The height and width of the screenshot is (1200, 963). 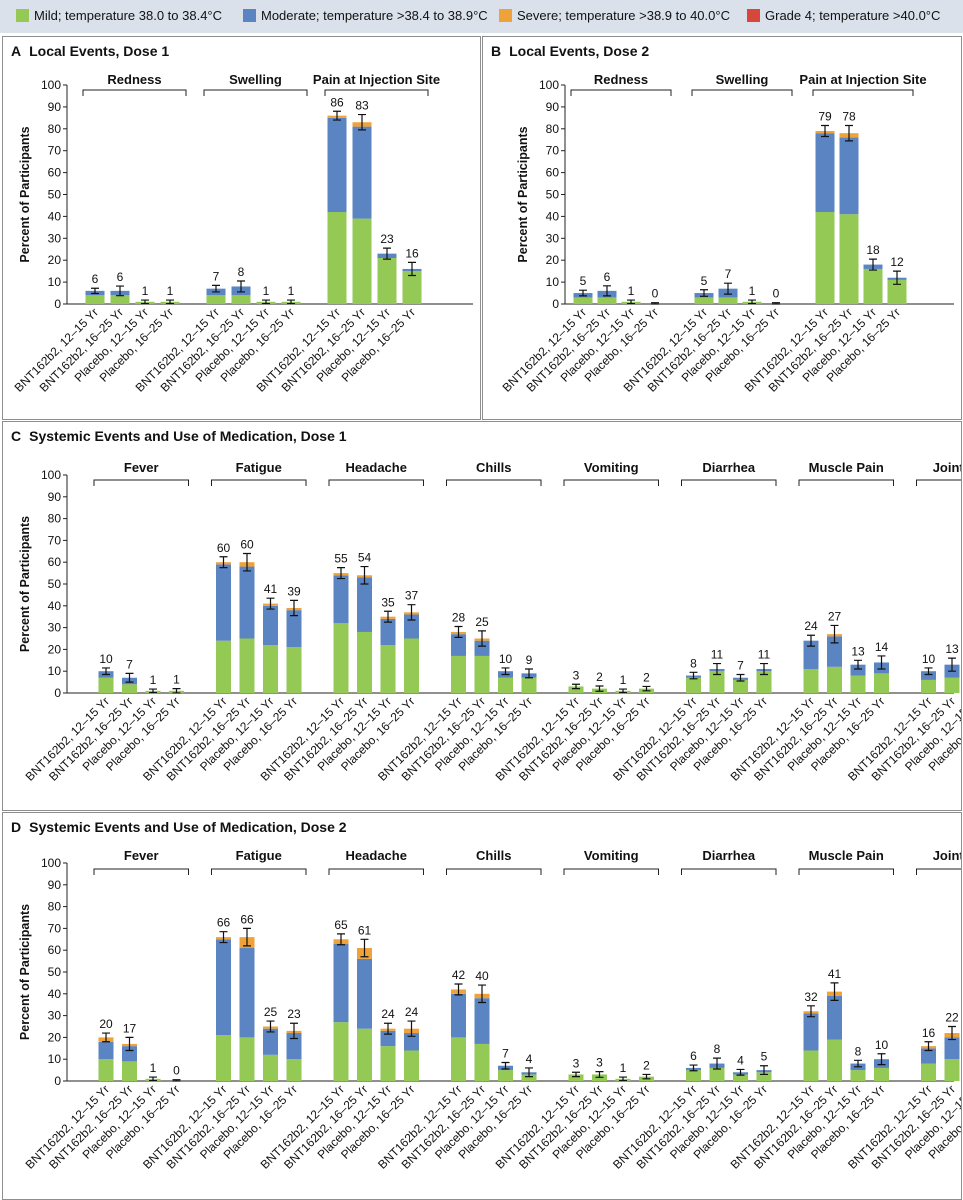 I want to click on chart-d-bar-chills-2-mild, so click(x=505, y=1075).